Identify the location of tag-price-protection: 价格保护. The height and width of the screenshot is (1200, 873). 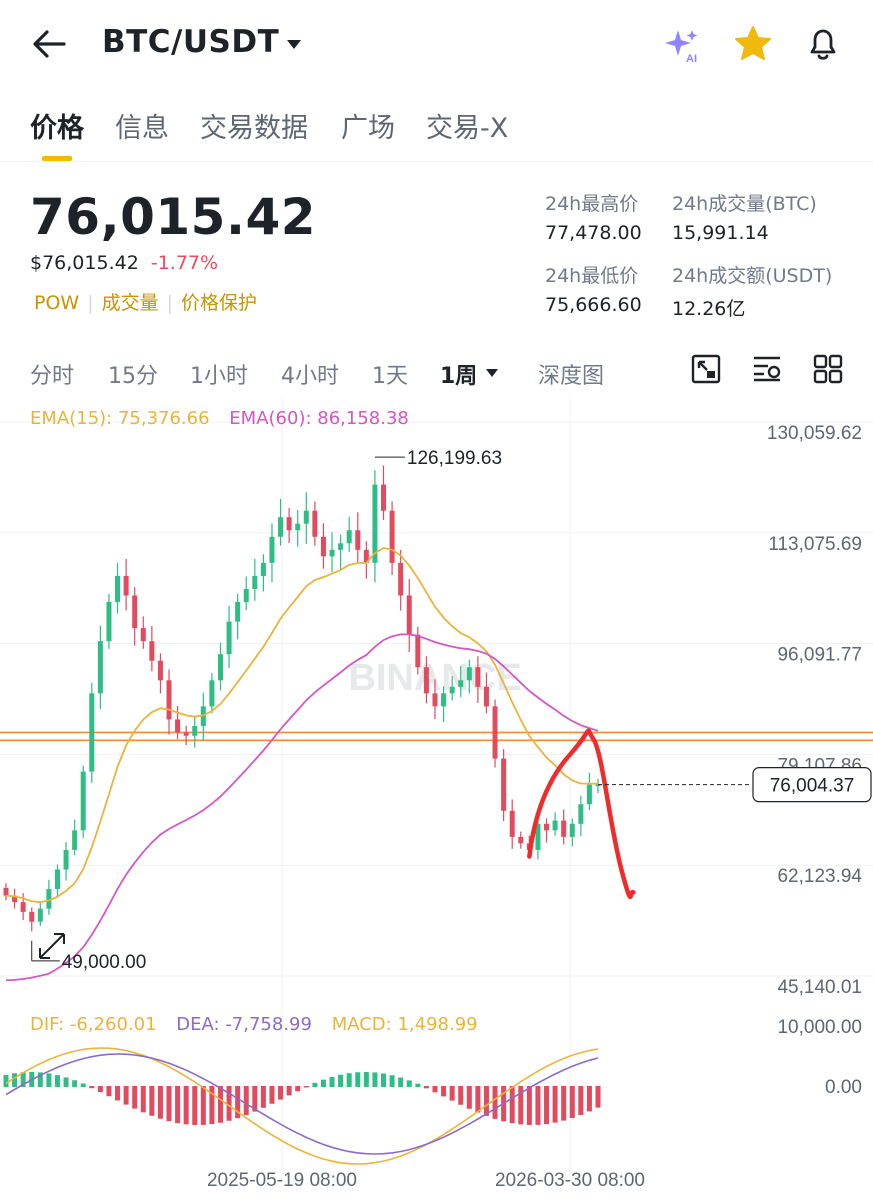
(219, 303).